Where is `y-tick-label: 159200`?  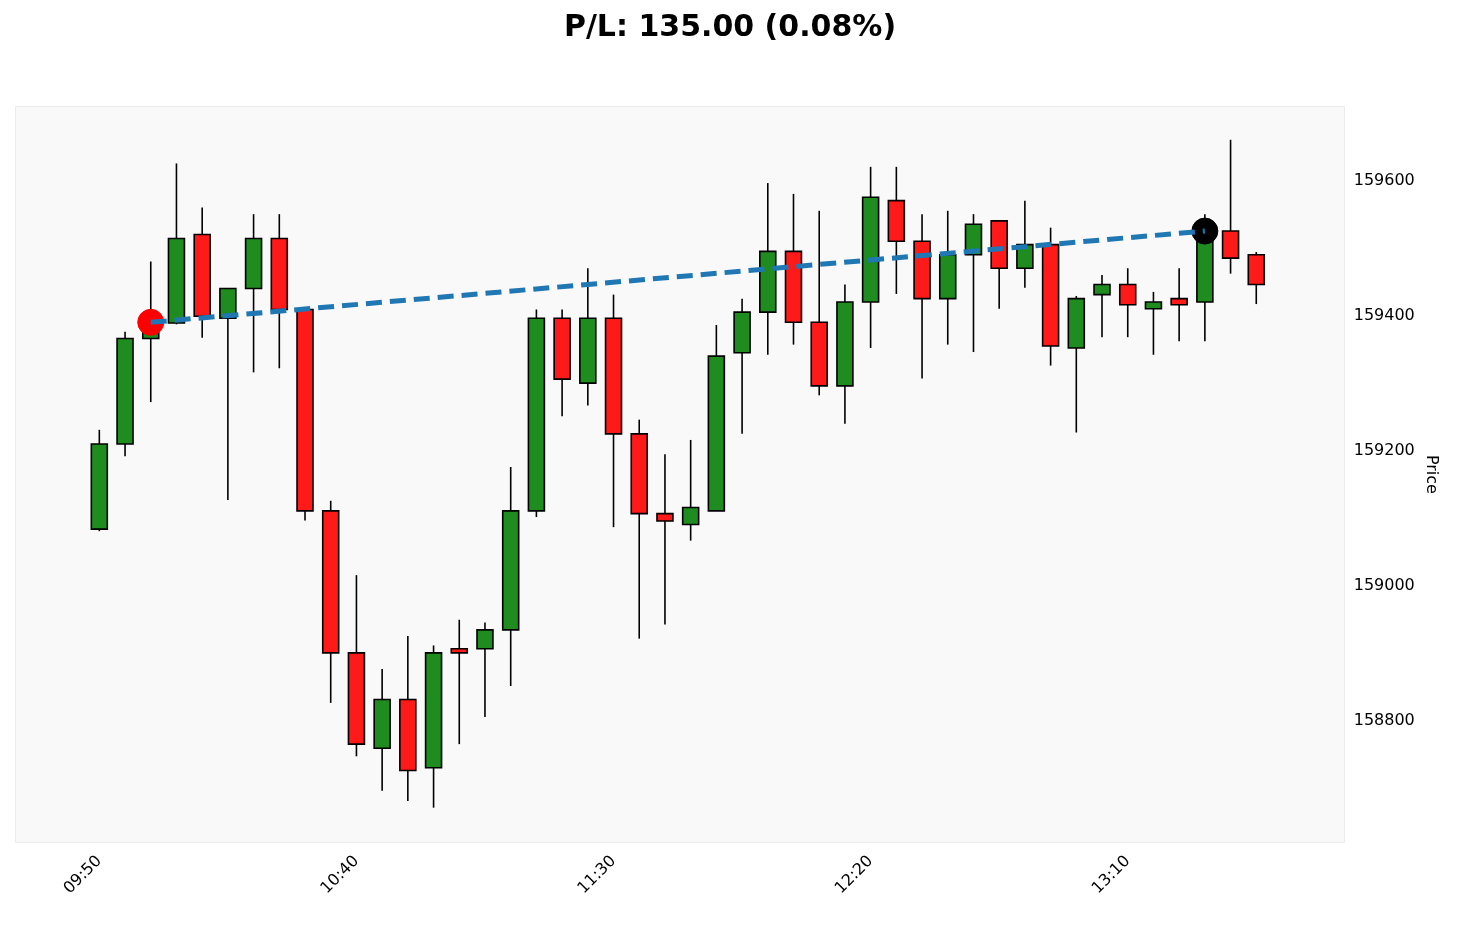 y-tick-label: 159200 is located at coordinates (1384, 449).